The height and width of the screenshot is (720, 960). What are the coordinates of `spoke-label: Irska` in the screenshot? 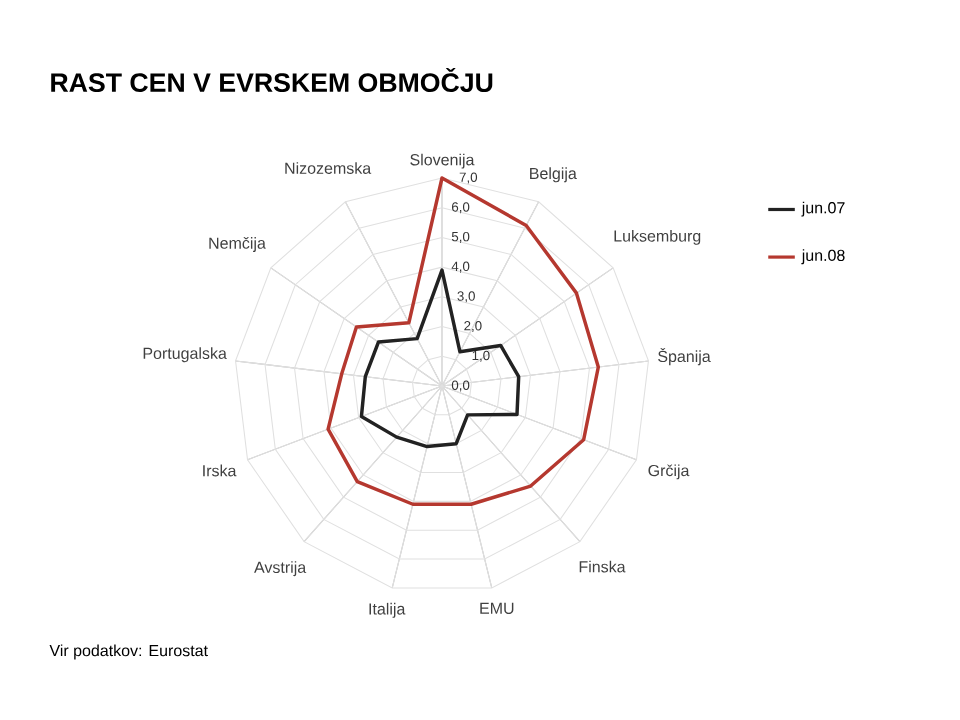 It's located at (220, 470).